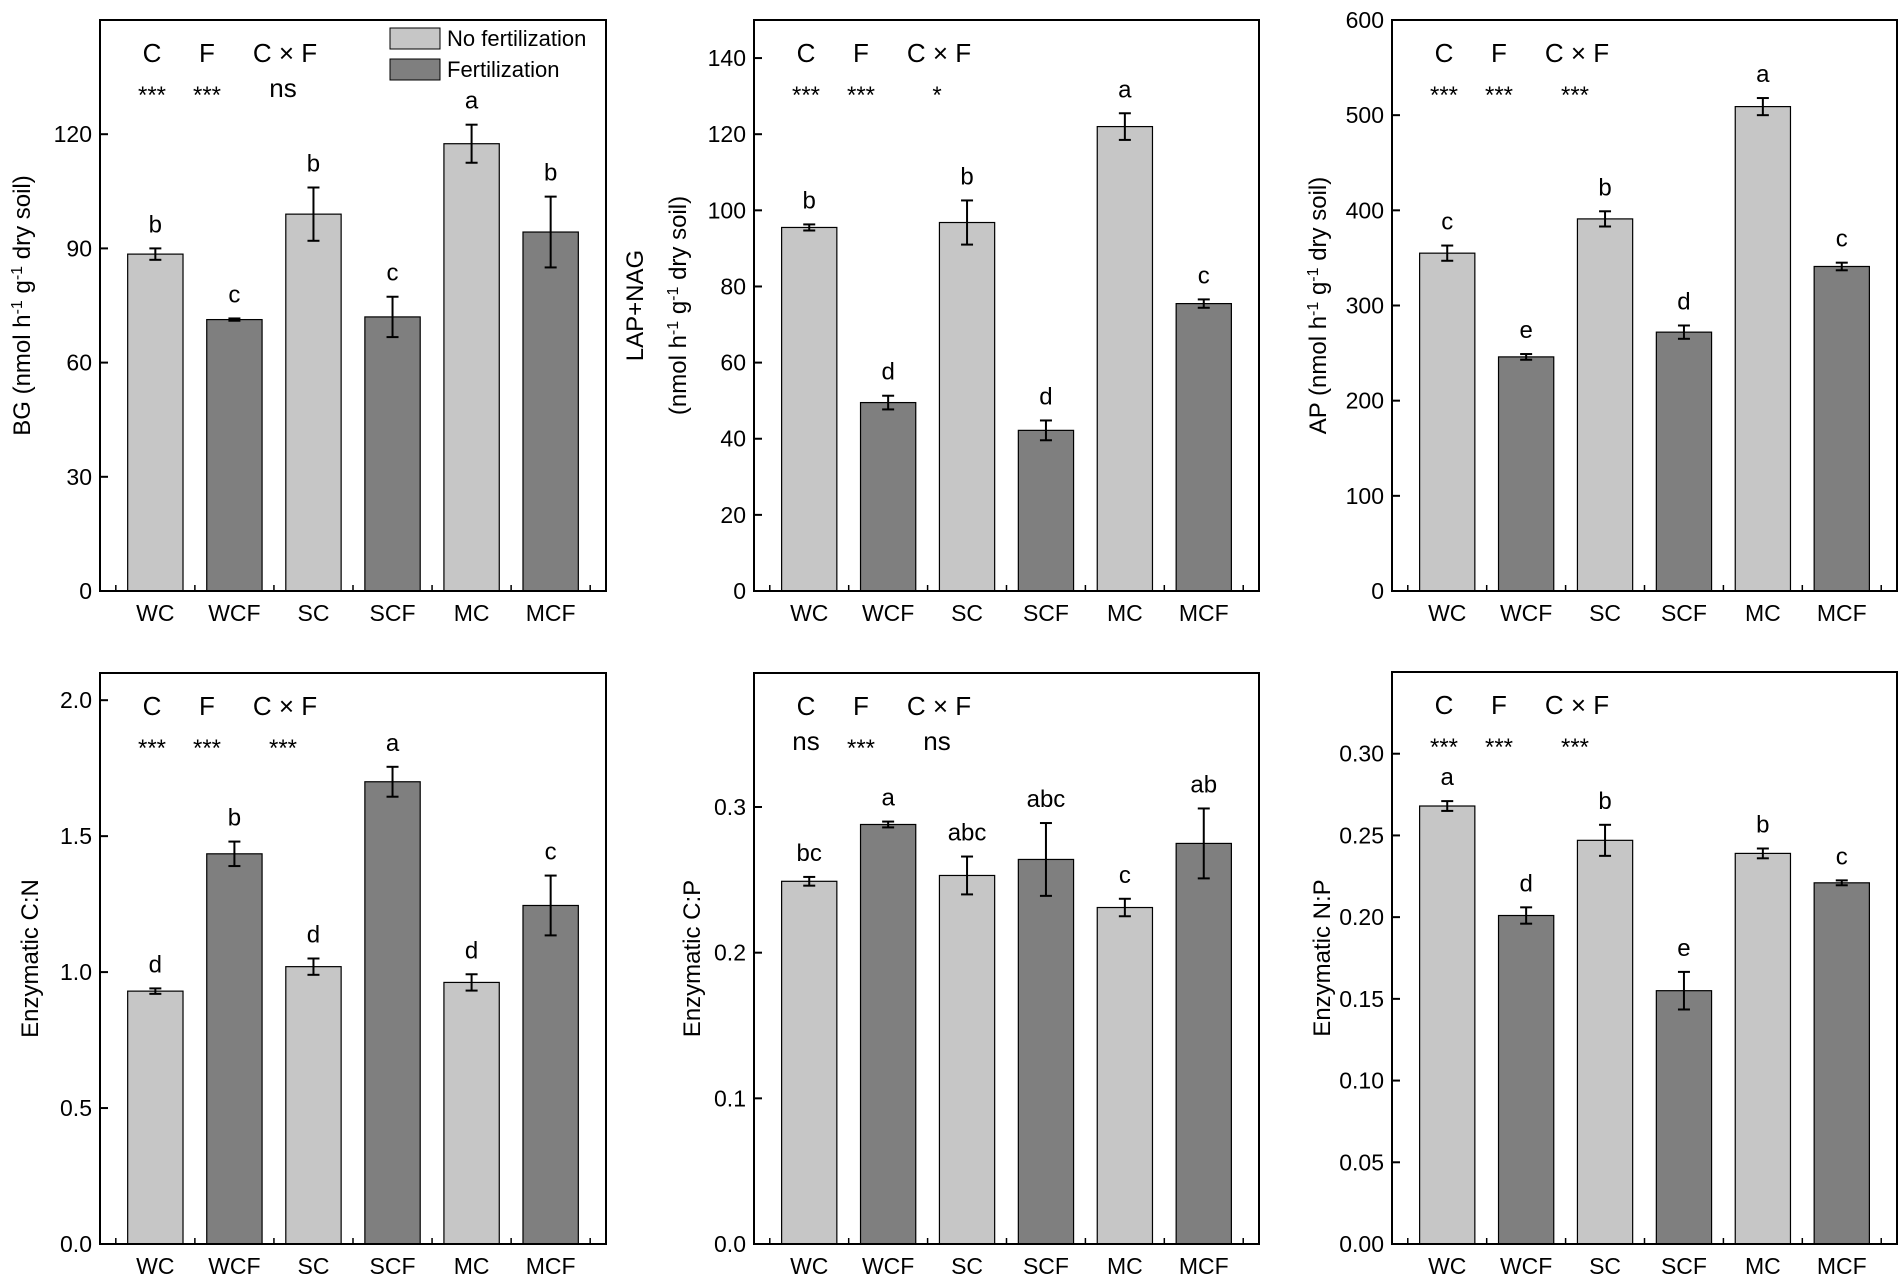 Image resolution: width=1902 pixels, height=1283 pixels. Describe the element at coordinates (730, 1244) in the screenshot. I see `y-tick-label: 0.0` at that location.